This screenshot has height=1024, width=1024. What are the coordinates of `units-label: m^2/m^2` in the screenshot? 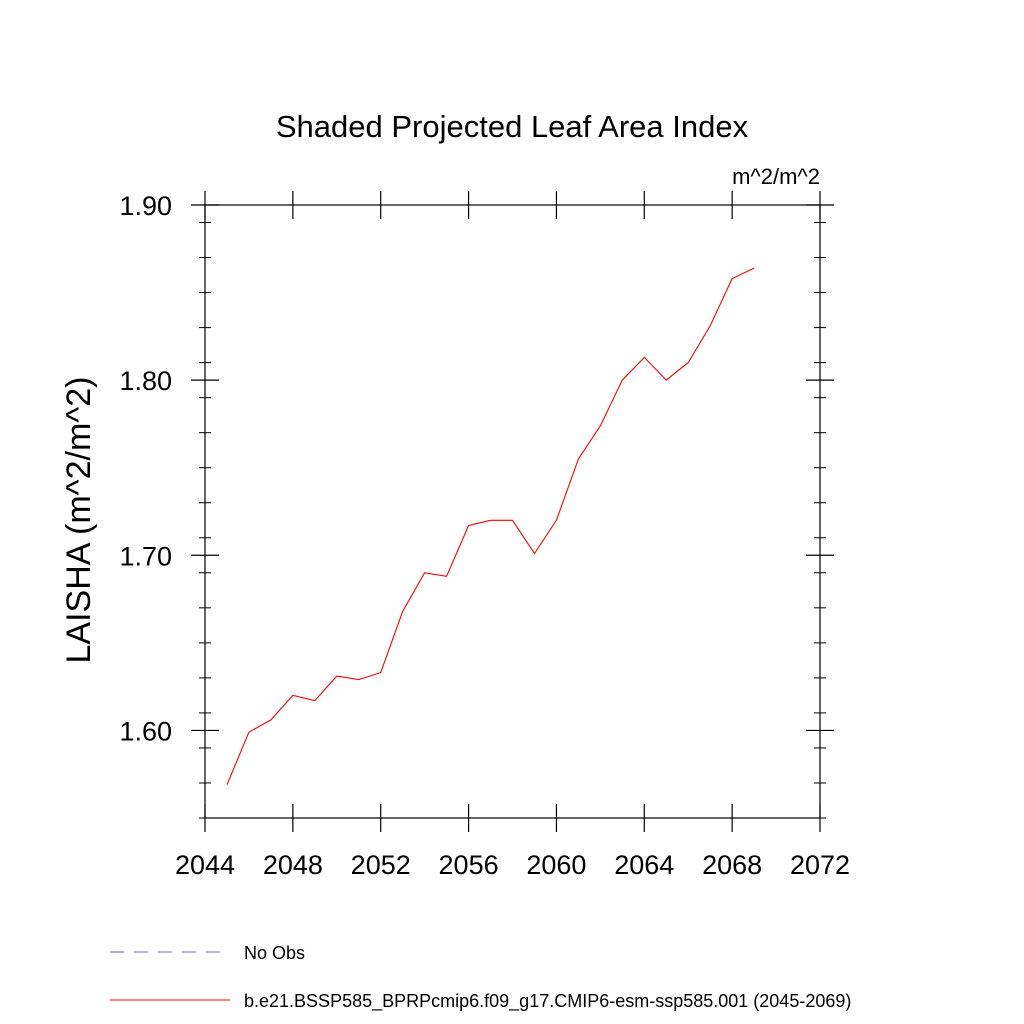 It's located at (776, 176).